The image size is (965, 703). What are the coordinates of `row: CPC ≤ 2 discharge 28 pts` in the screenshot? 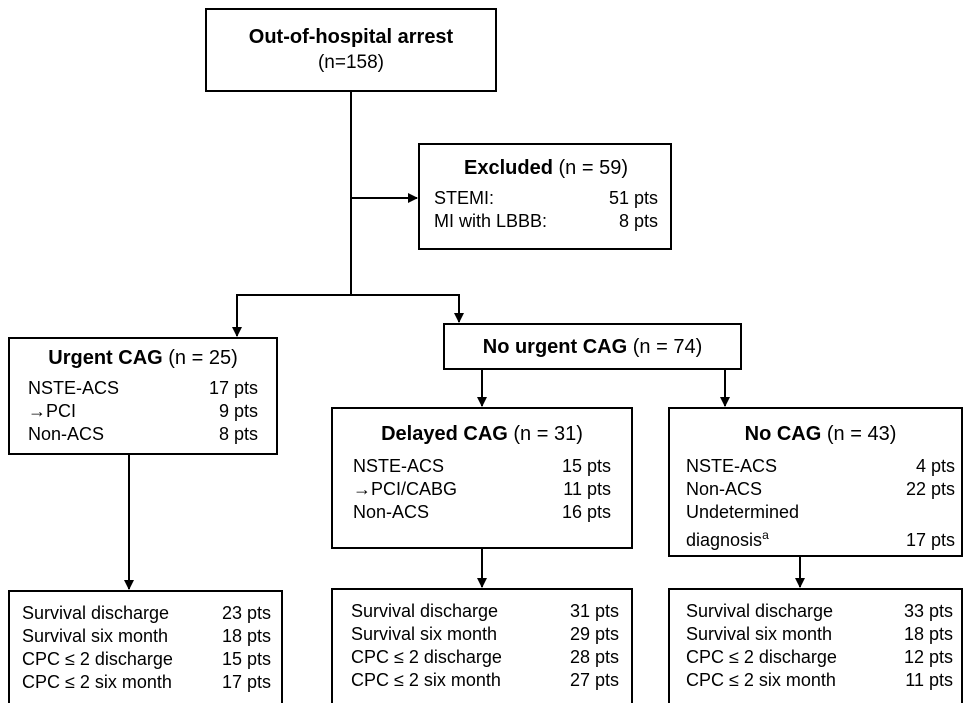 It's located at (485, 657).